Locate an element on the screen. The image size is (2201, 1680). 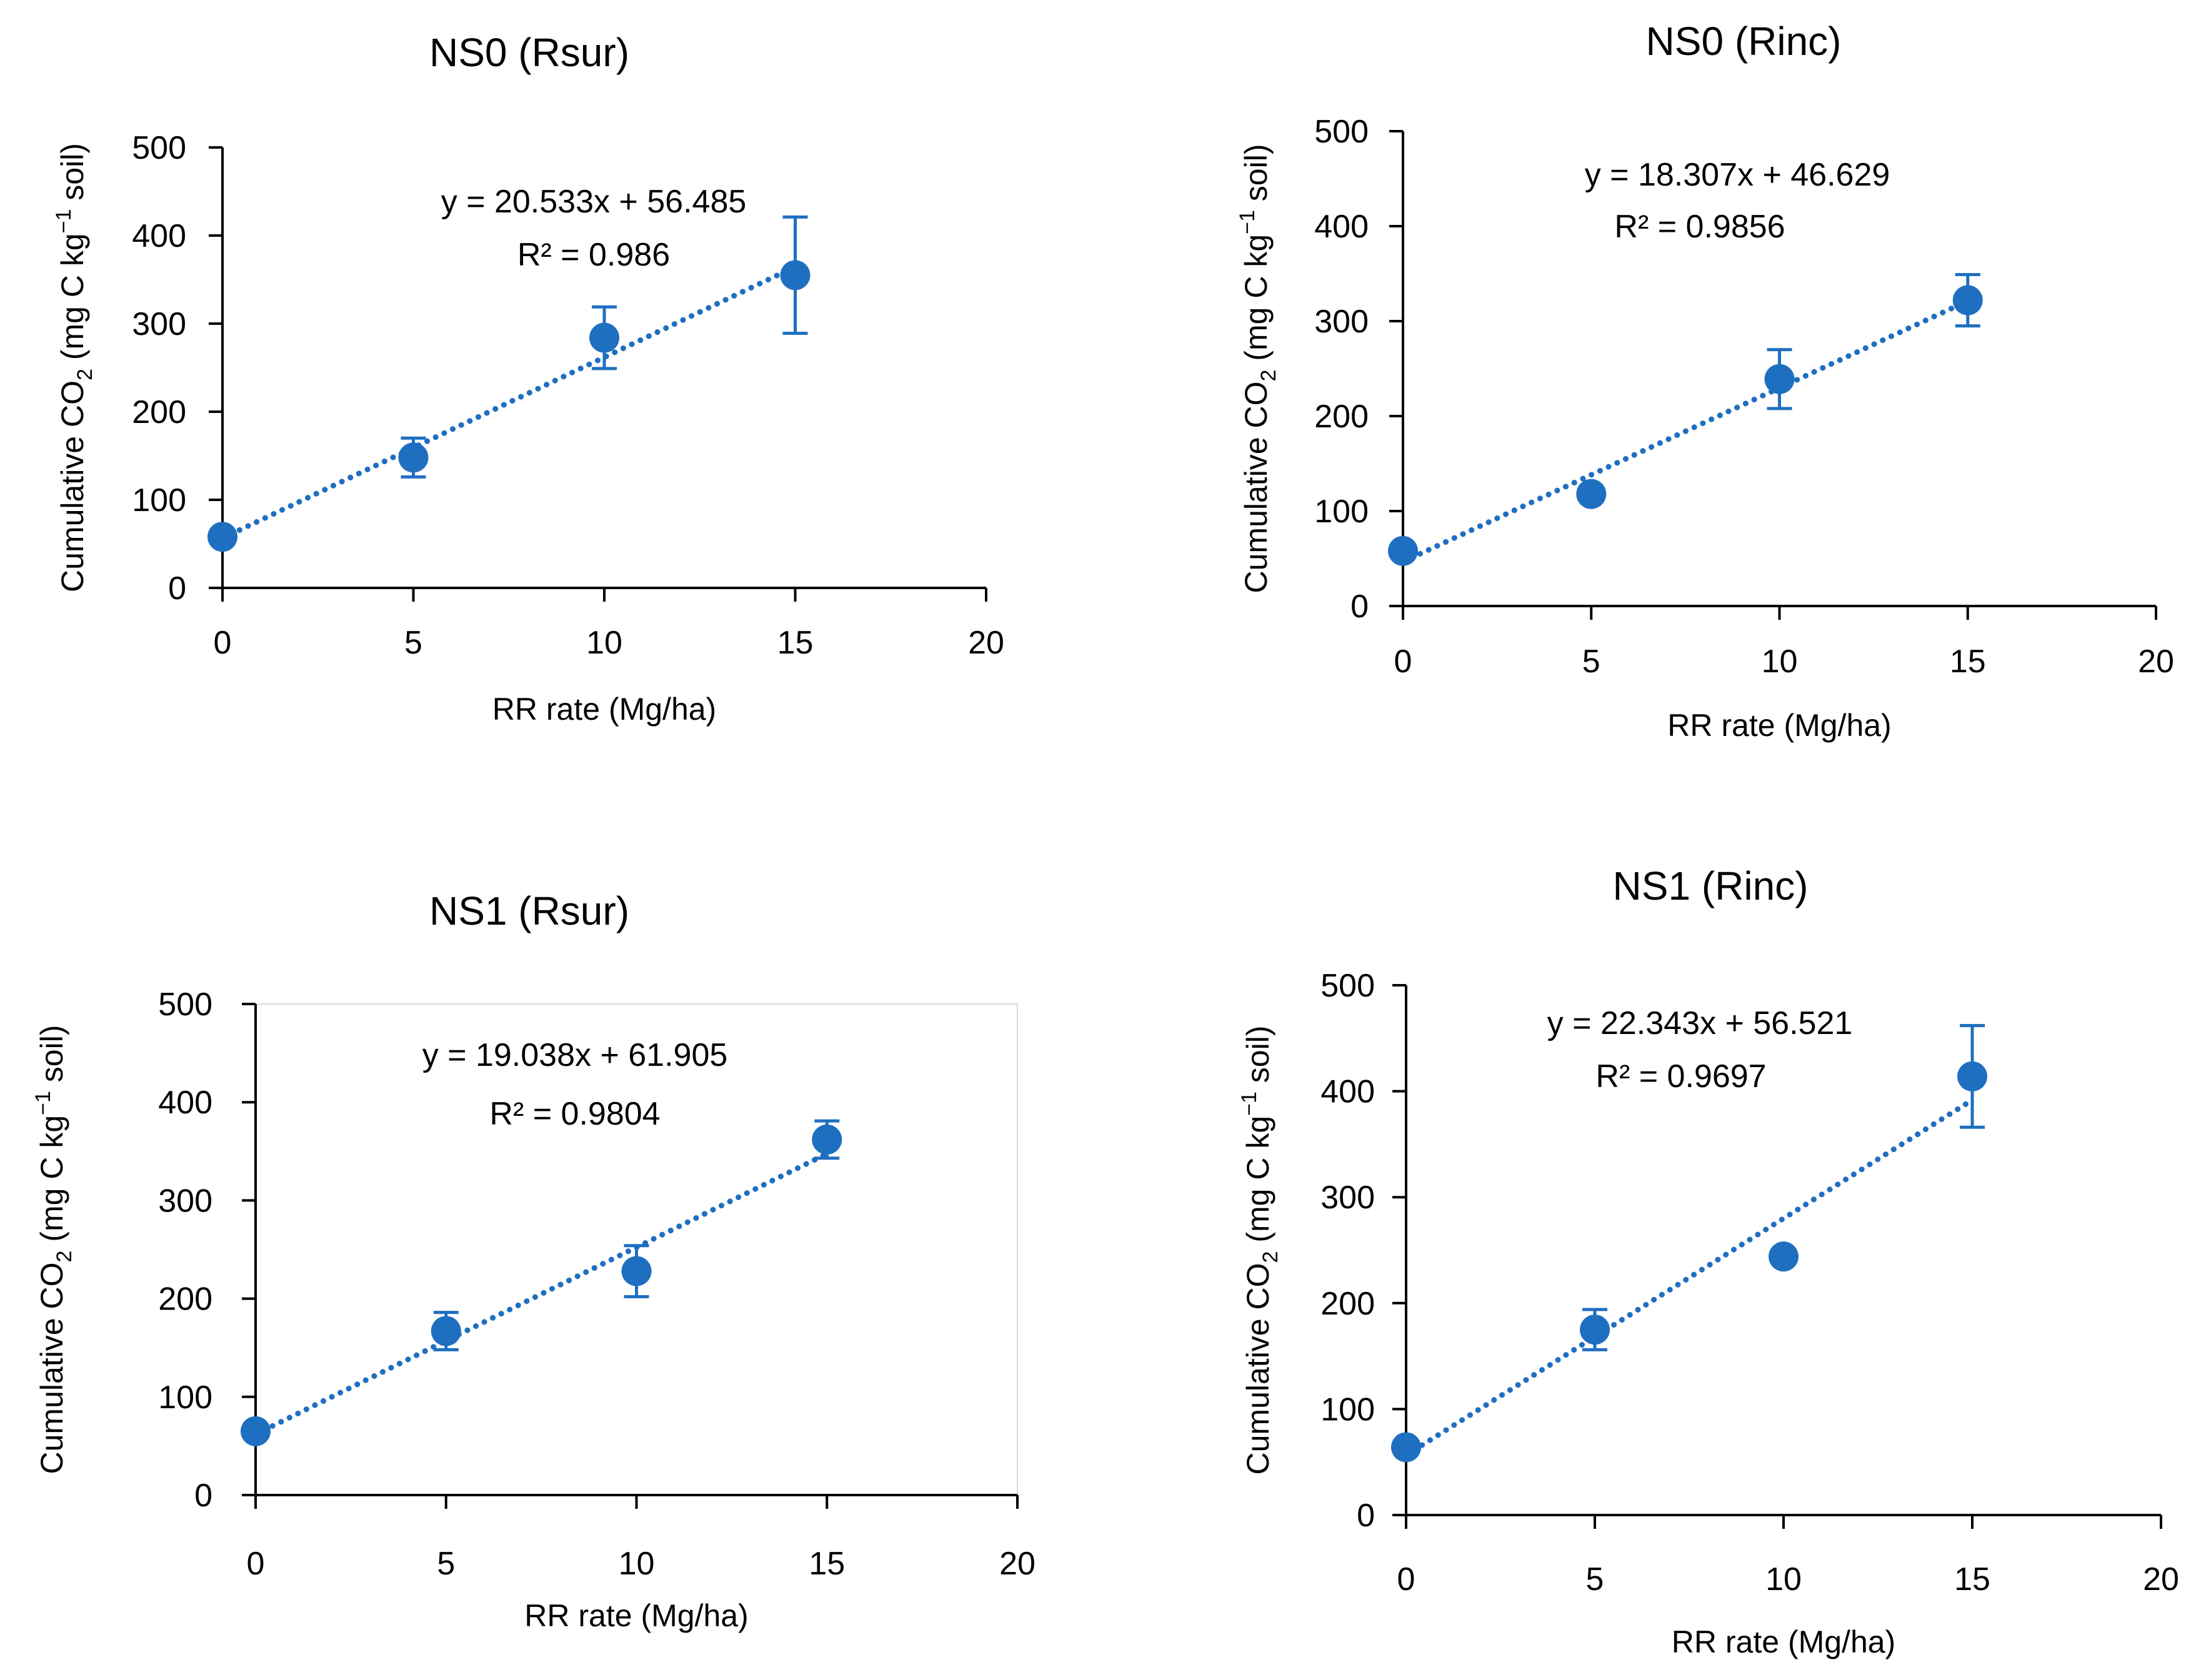
chart-title: NS0 (Rinc) is located at coordinates (1744, 41).